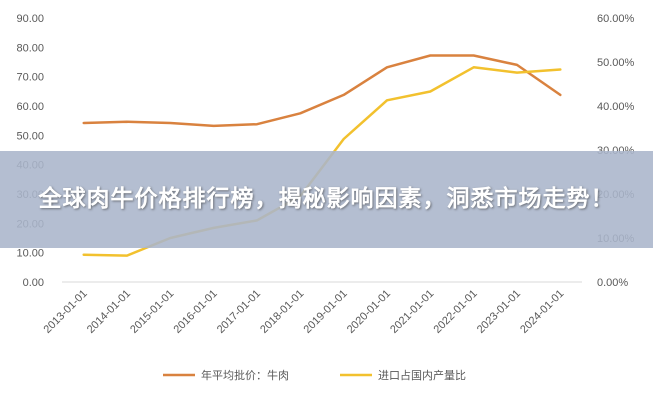 The height and width of the screenshot is (400, 653). Describe the element at coordinates (616, 107) in the screenshot. I see `right-y-tick-label: 40.00%` at that location.